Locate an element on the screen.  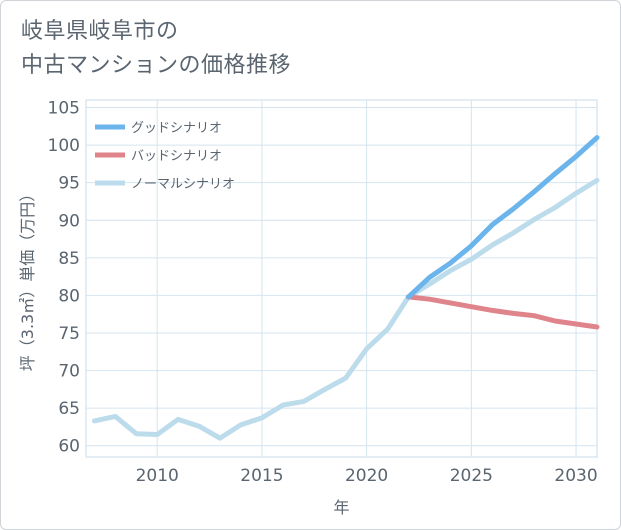
y-tick-label: 90 is located at coordinates (69, 221).